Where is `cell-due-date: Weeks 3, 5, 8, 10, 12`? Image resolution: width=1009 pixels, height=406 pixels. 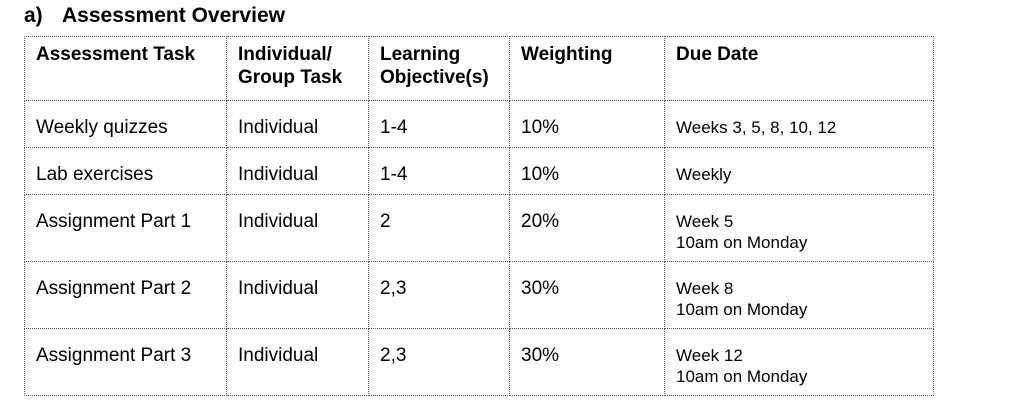
cell-due-date: Weeks 3, 5, 8, 10, 12 is located at coordinates (799, 124).